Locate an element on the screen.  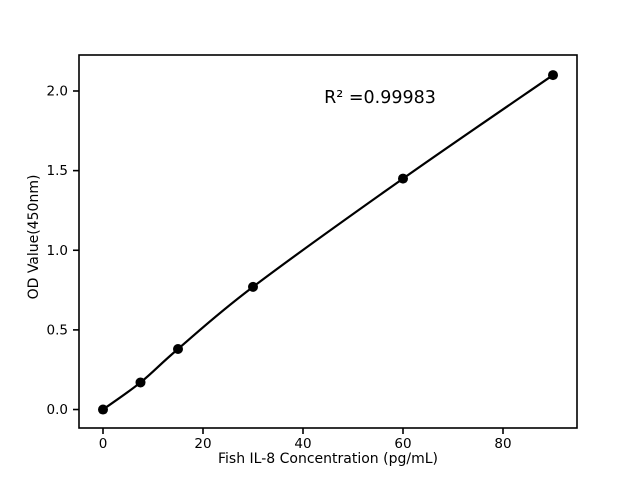
r-squared-annotation: R² =0.99983 is located at coordinates (380, 98).